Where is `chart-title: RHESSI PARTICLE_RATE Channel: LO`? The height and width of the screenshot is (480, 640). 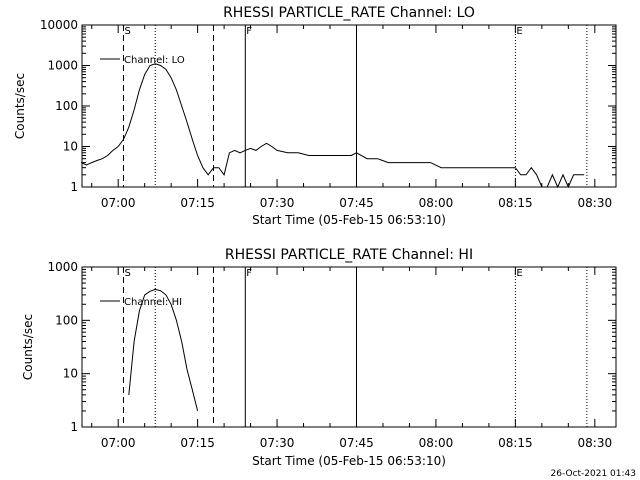 chart-title: RHESSI PARTICLE_RATE Channel: LO is located at coordinates (349, 13).